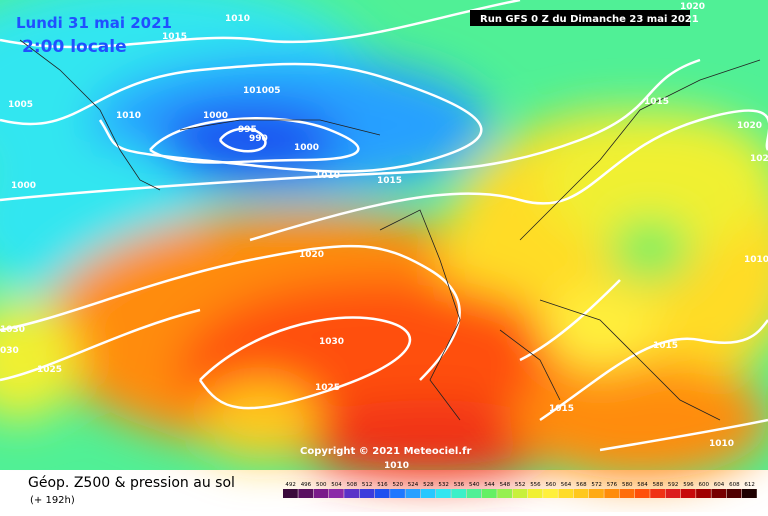 The image size is (768, 516). I want to click on run-label: Run GFS 0 Z du Dimanche 23 mai 2021, so click(589, 19).